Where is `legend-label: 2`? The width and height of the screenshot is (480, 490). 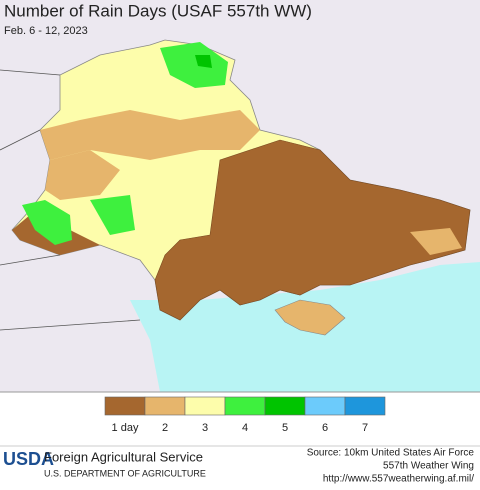 legend-label: 2 is located at coordinates (165, 428).